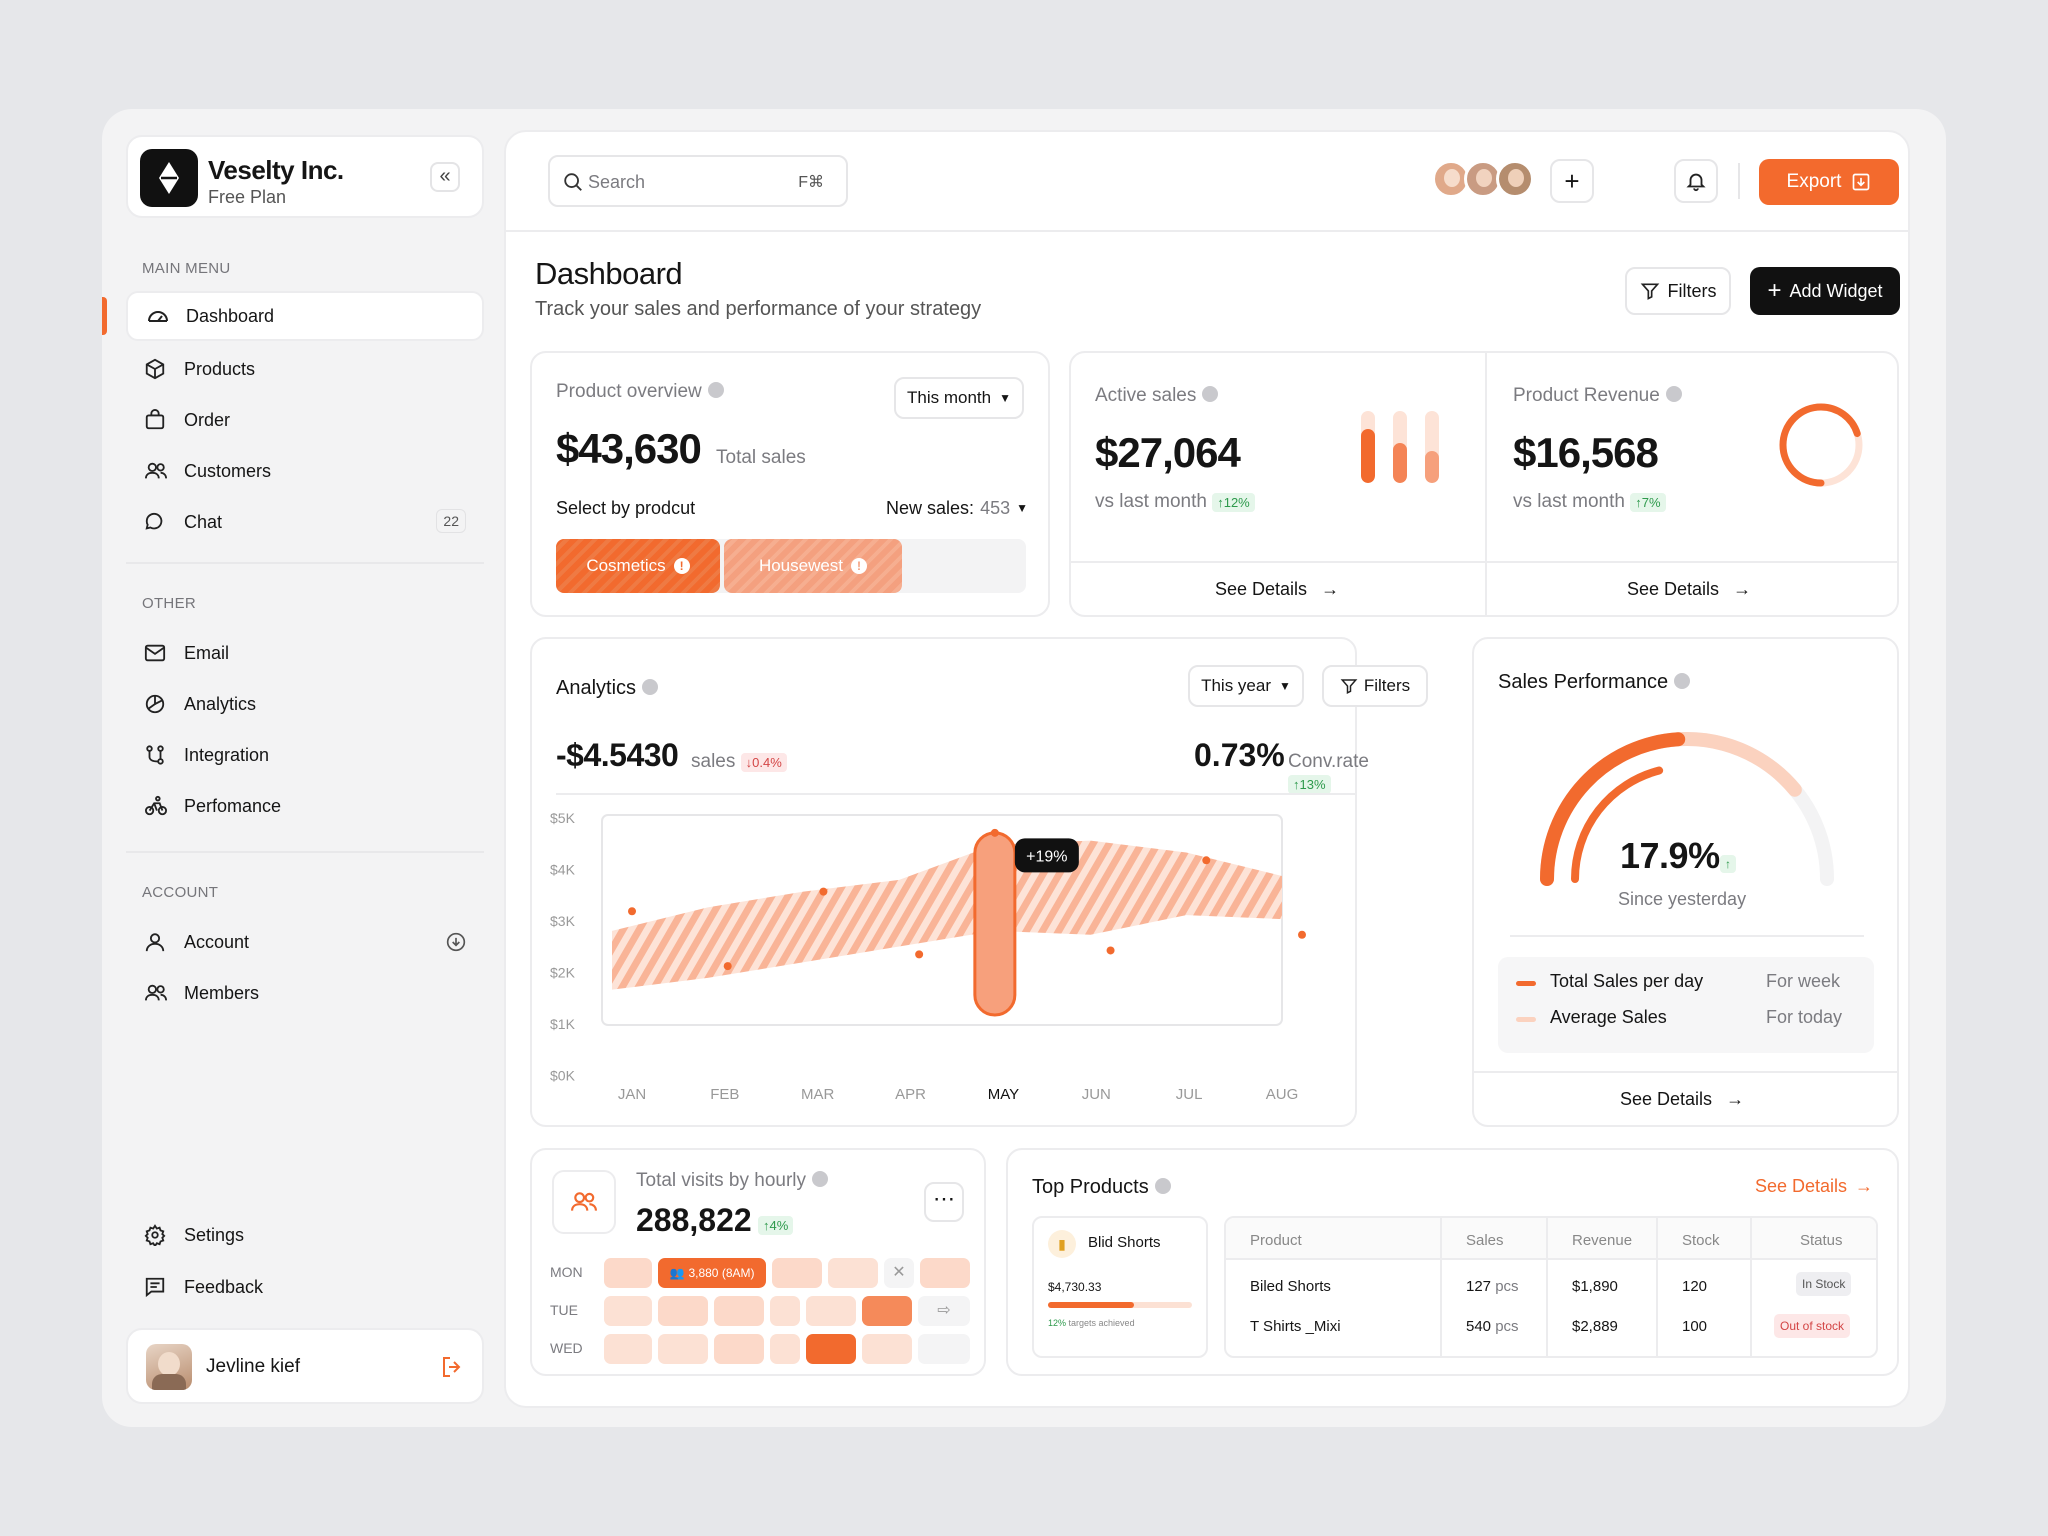 The image size is (2048, 1536). I want to click on gauge-value: 17.9%, so click(1670, 855).